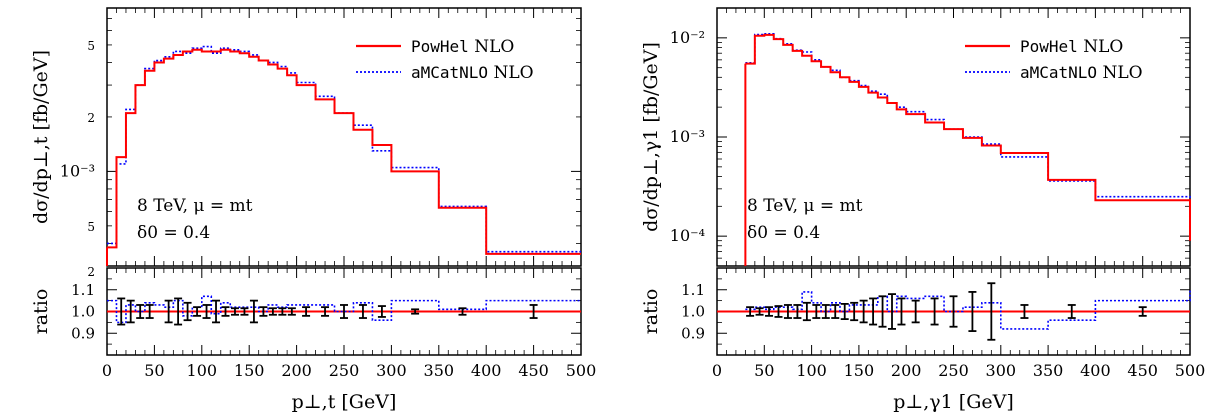 The width and height of the screenshot is (1215, 416). I want to click on y-axis-label: dσ/dp⊥,t [fb/GeV], so click(41, 137).